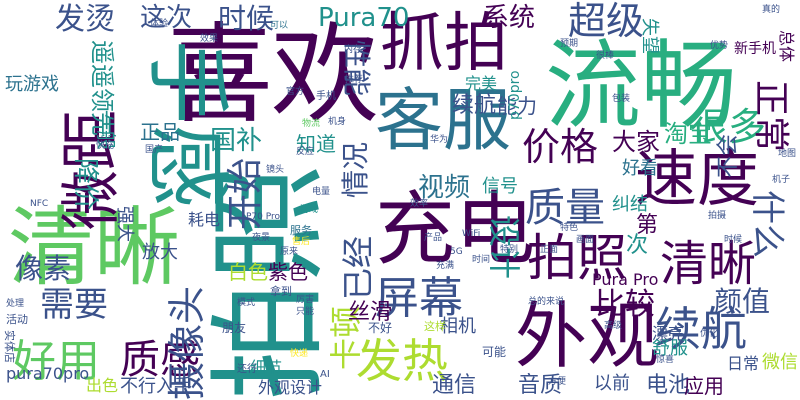 The height and width of the screenshot is (400, 800). Describe the element at coordinates (236, 141) in the screenshot. I see `word-guobu: 国补` at that location.